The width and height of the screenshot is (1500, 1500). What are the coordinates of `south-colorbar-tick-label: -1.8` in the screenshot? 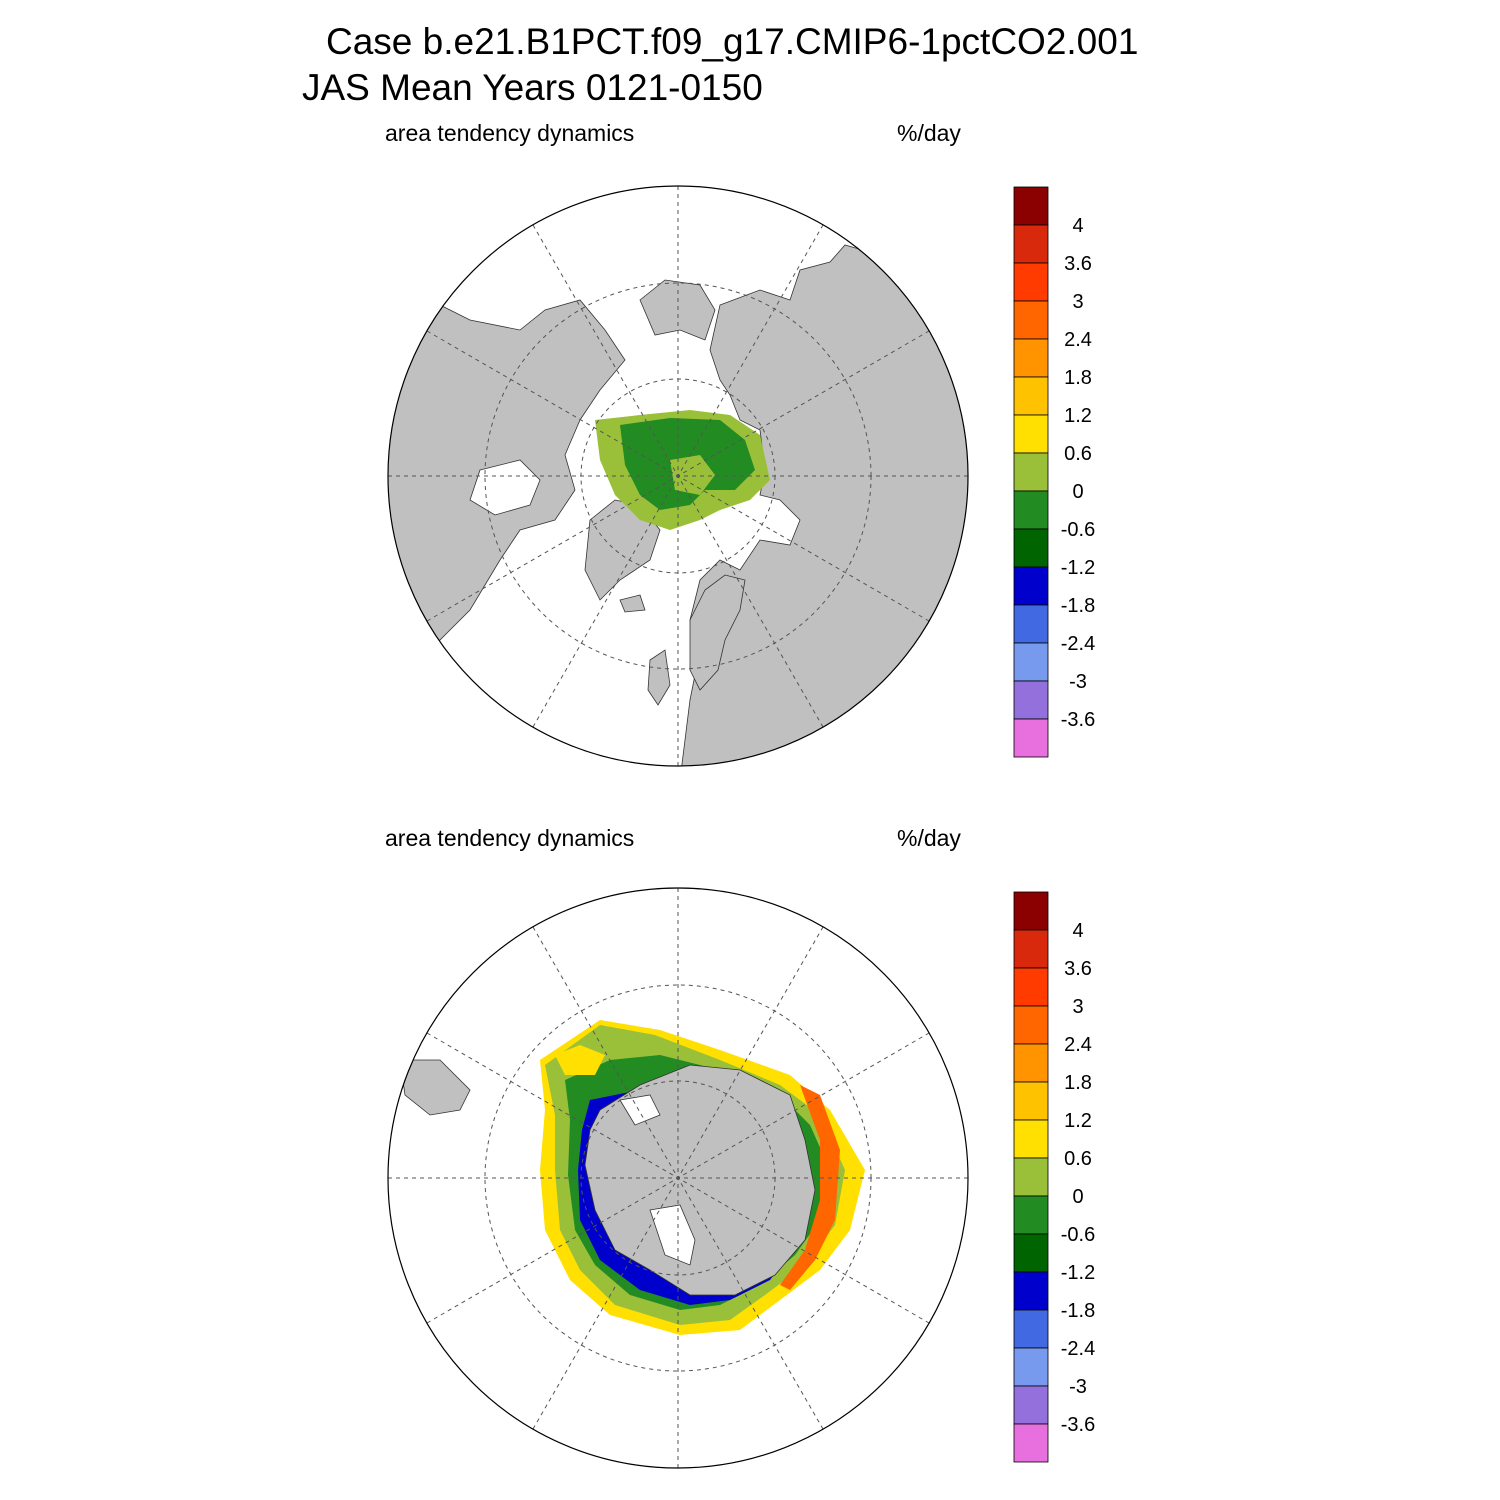 It's located at (1078, 1311).